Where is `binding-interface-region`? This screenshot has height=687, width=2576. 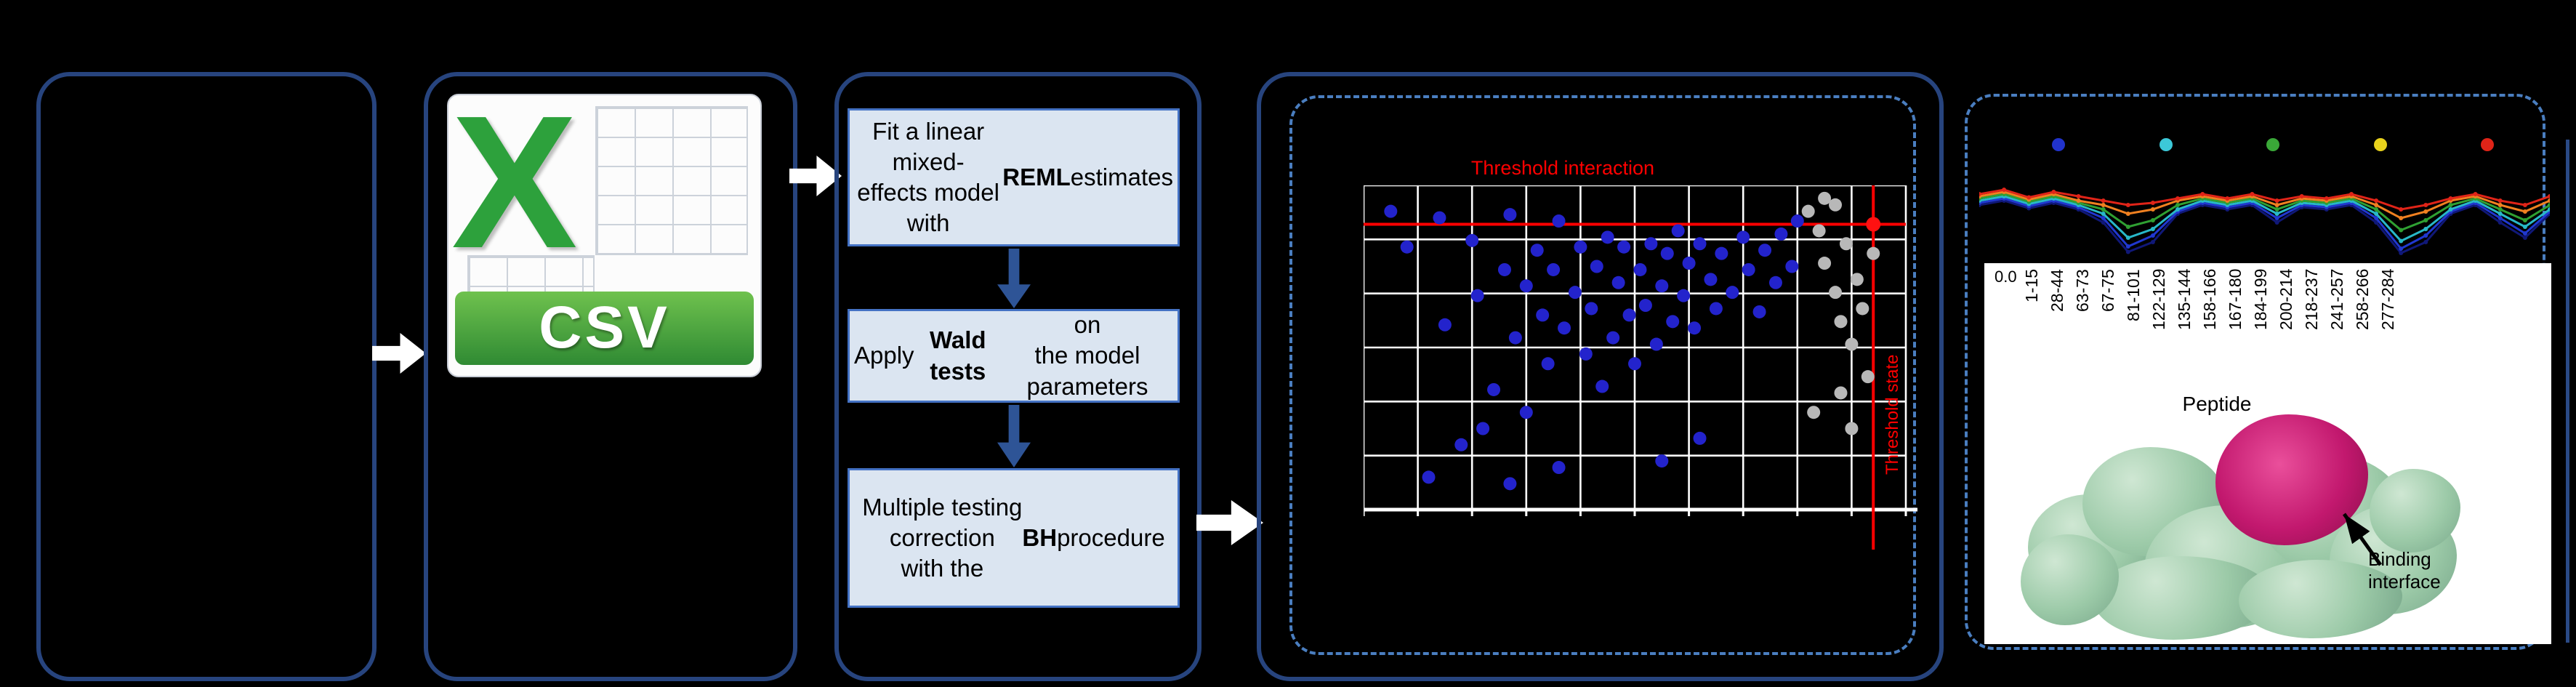
binding-interface-region is located at coordinates (2291, 479).